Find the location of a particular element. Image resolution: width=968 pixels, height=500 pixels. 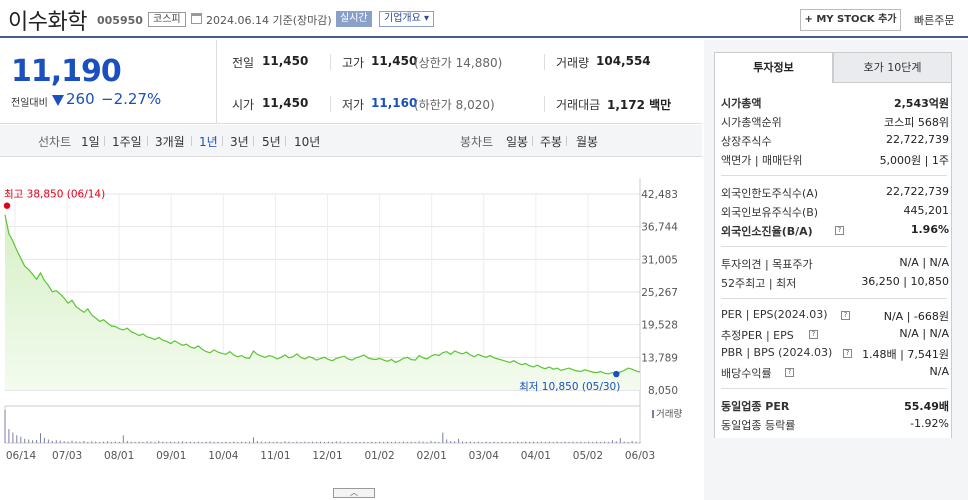

candle-chart-label: 봉차트 is located at coordinates (477, 142).